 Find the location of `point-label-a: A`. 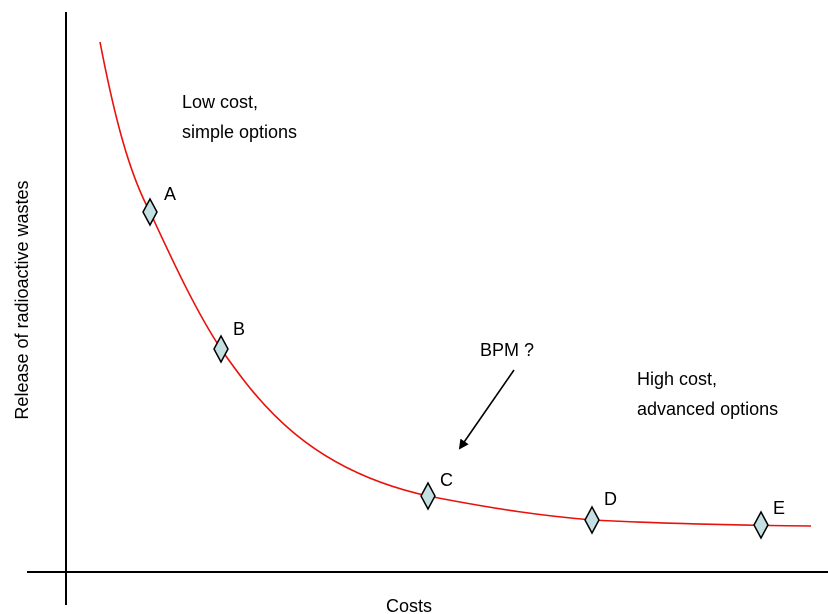

point-label-a: A is located at coordinates (170, 194).